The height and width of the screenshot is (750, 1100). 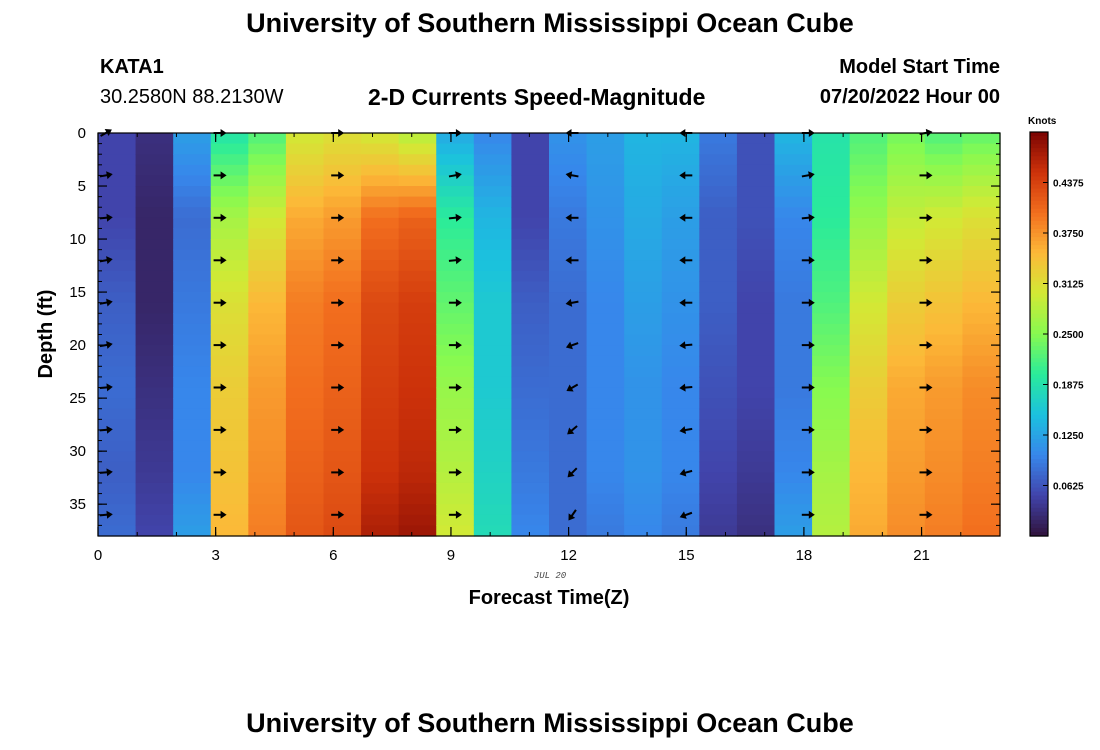 What do you see at coordinates (82, 133) in the screenshot?
I see `y-tick-label: 0` at bounding box center [82, 133].